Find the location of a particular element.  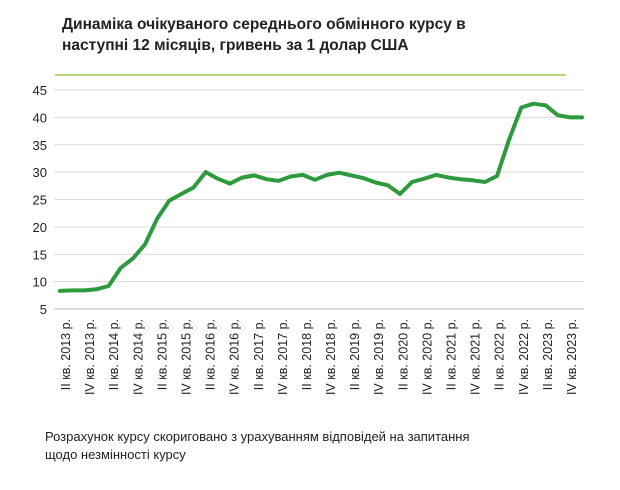

footnote-line-2: щодо незмінності курсу is located at coordinates (115, 454).